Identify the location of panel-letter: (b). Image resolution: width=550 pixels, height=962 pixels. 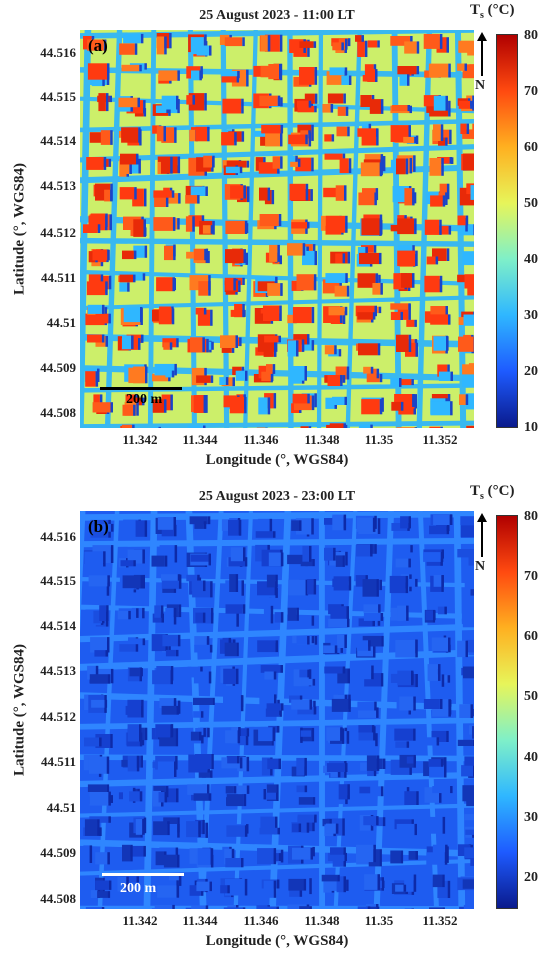
(98, 526).